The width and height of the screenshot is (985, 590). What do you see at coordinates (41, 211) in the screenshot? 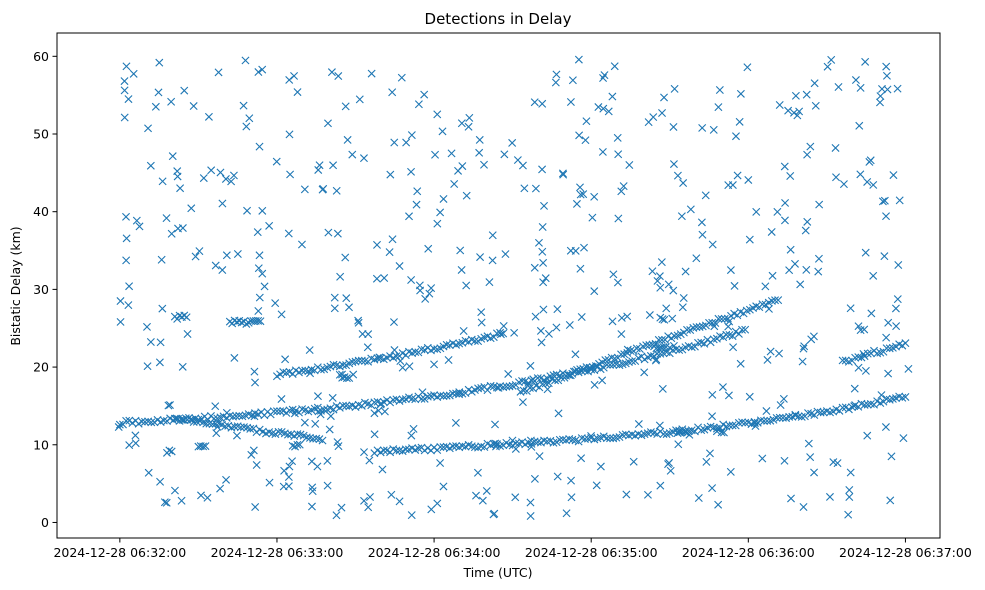
I see `y-tick-label: 40` at bounding box center [41, 211].